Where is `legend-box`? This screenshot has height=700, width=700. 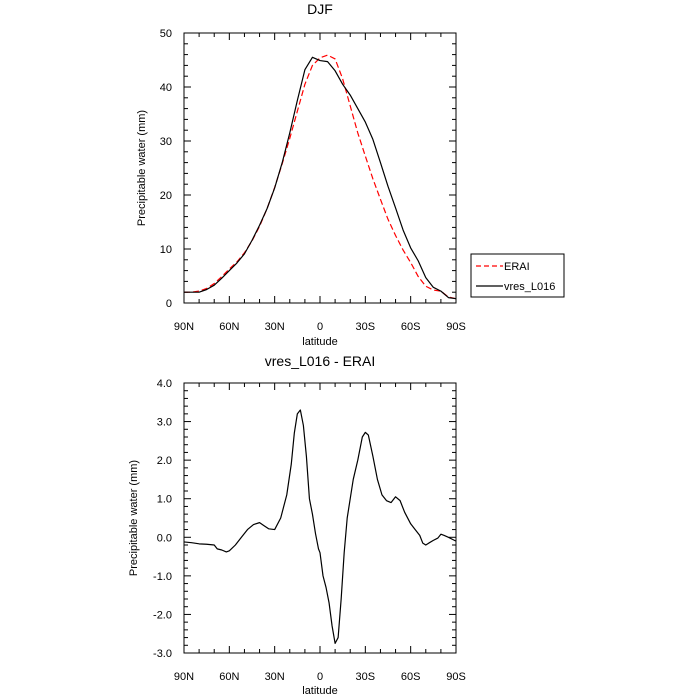
legend-box is located at coordinates (517, 275).